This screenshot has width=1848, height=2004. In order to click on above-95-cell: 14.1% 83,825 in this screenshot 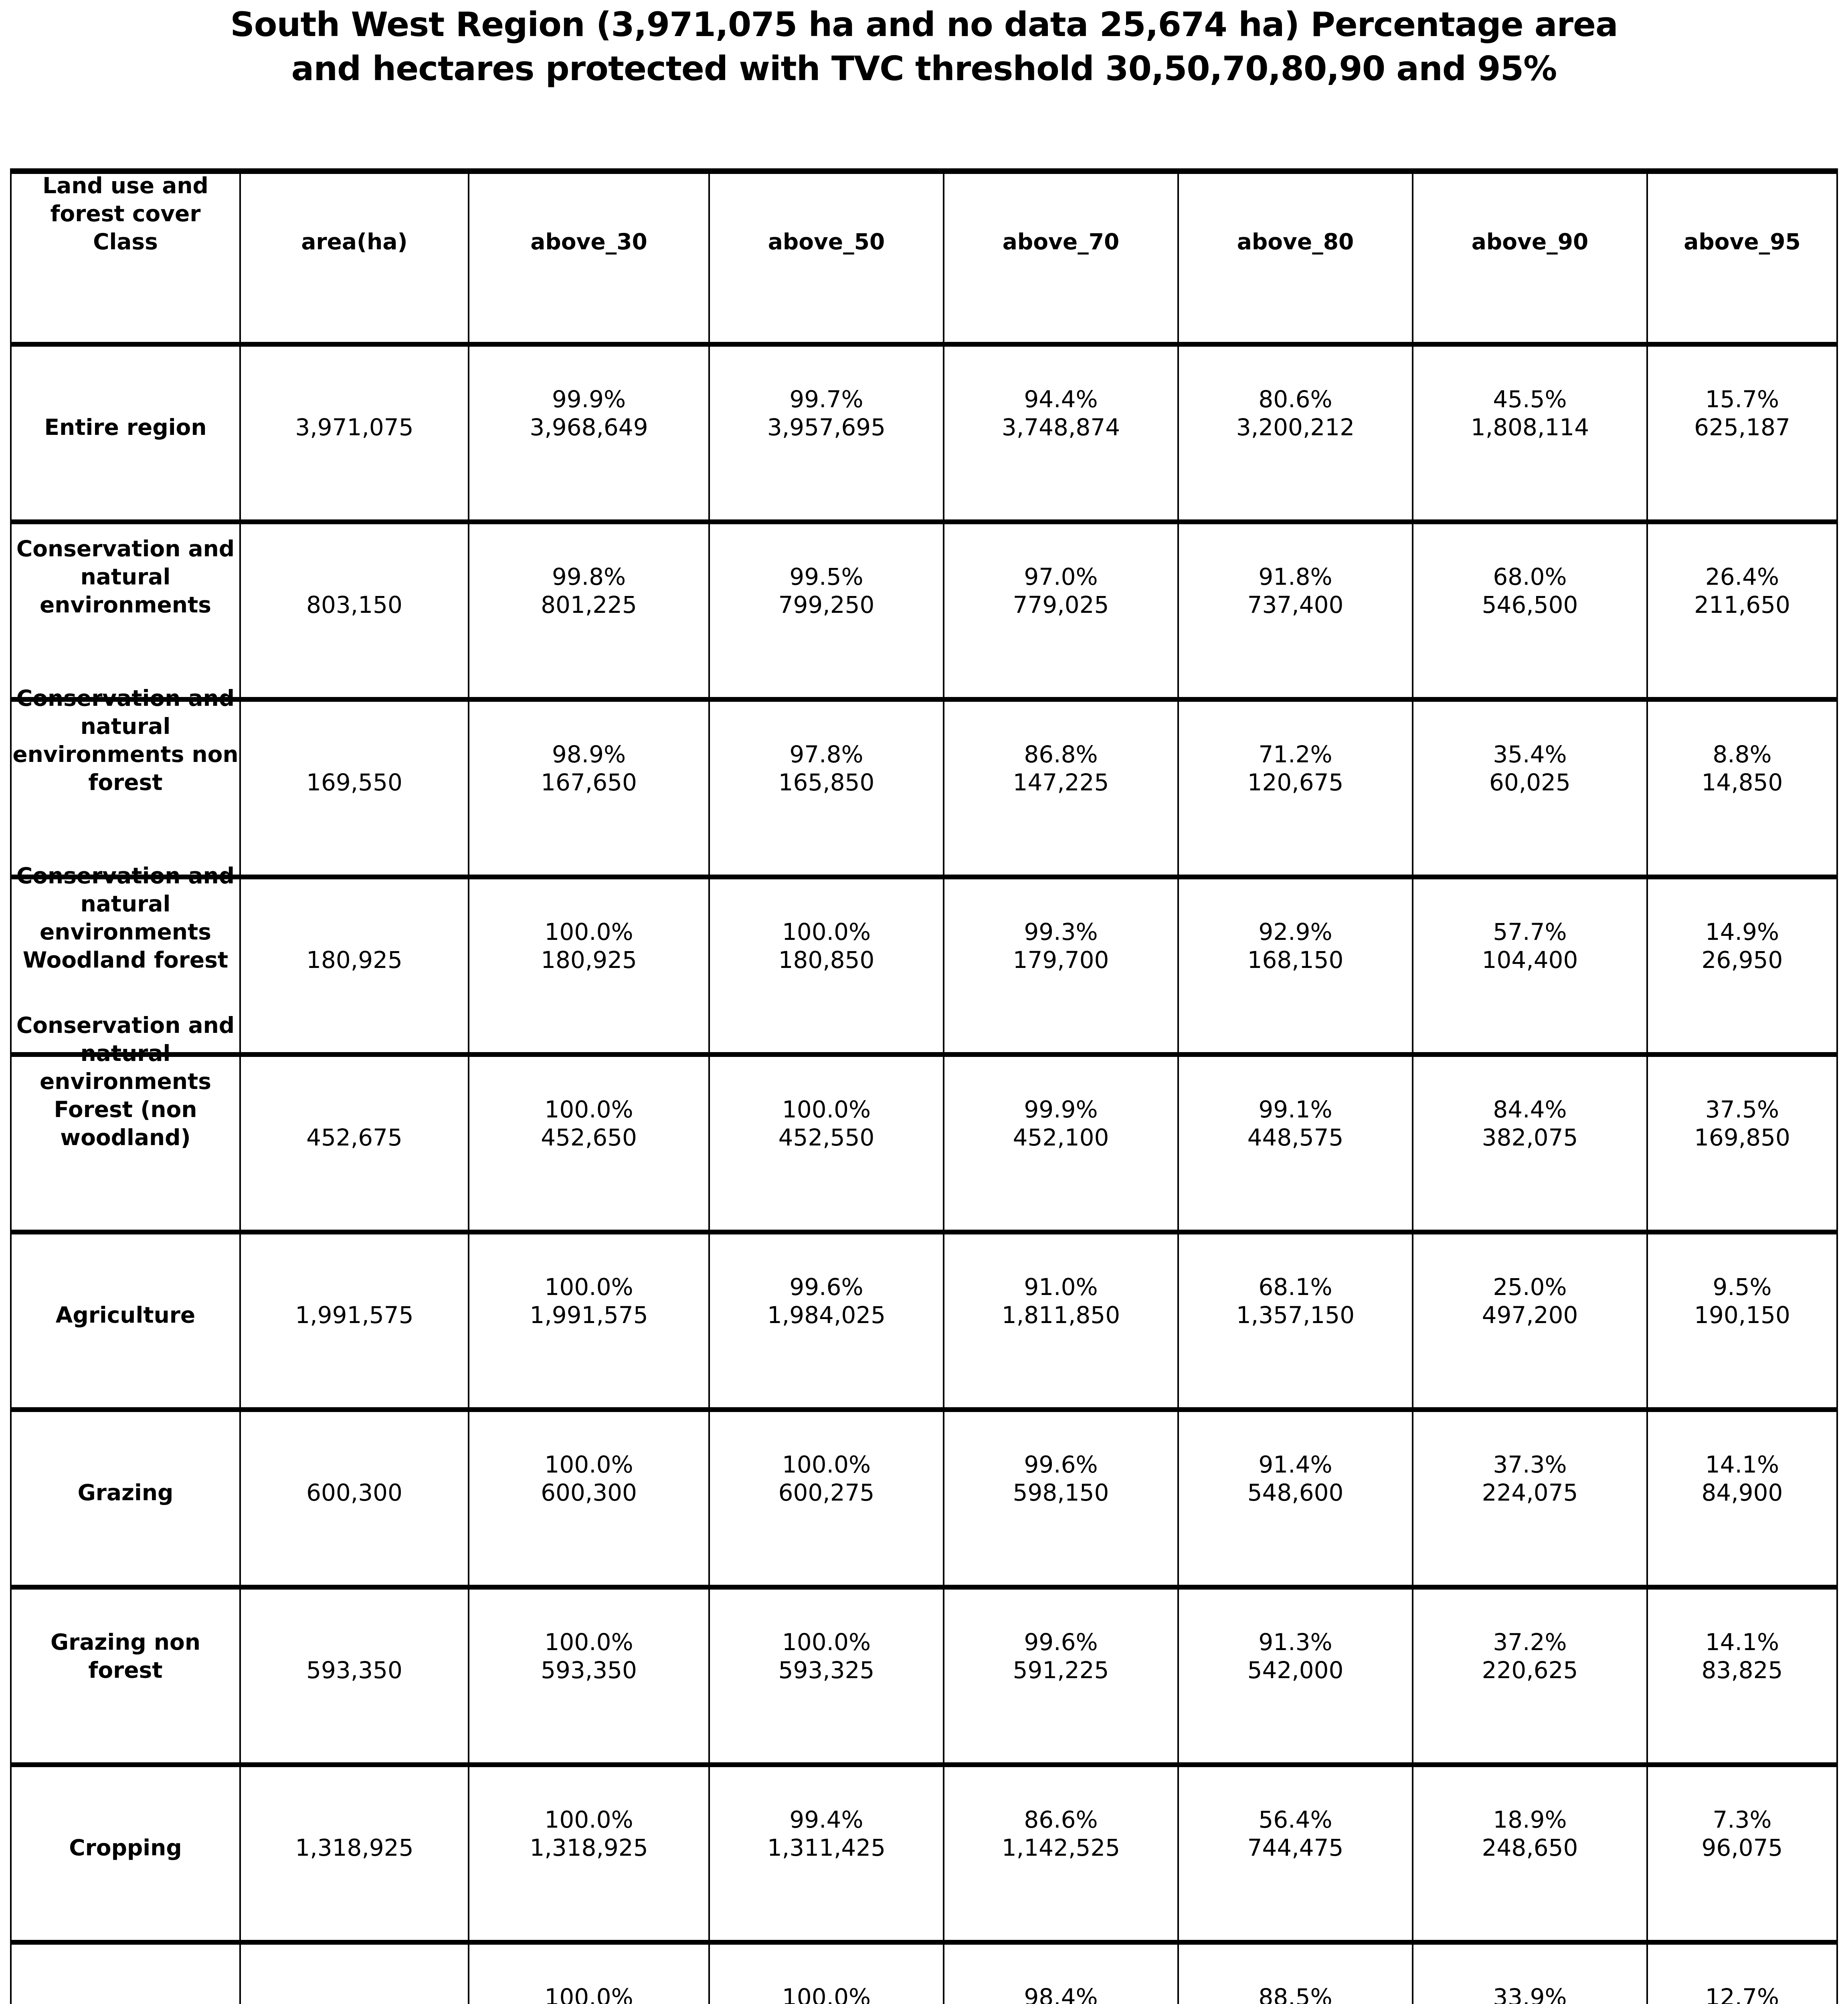, I will do `click(1743, 1676)`.